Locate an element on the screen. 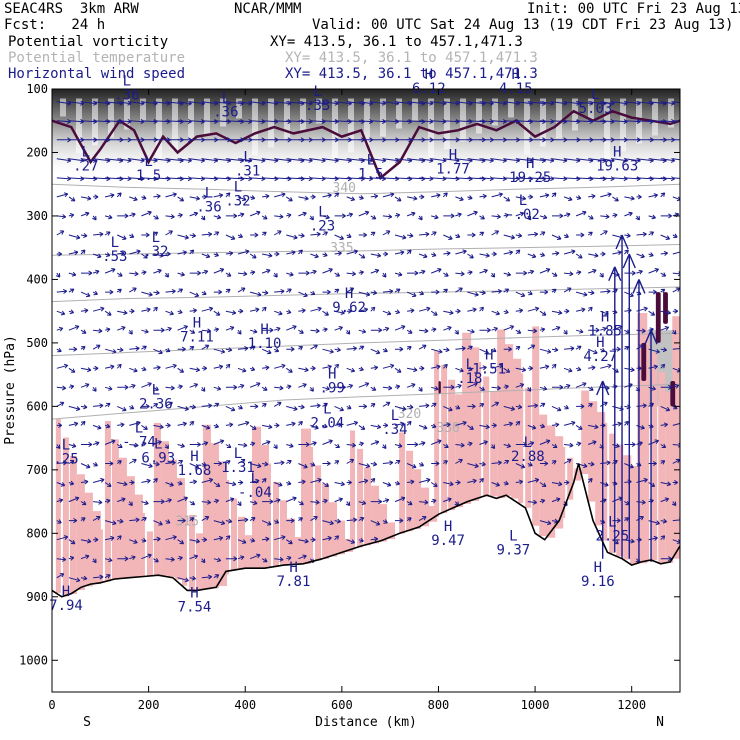 The width and height of the screenshot is (740, 740). pv-extremum-value: .36 is located at coordinates (225, 112).